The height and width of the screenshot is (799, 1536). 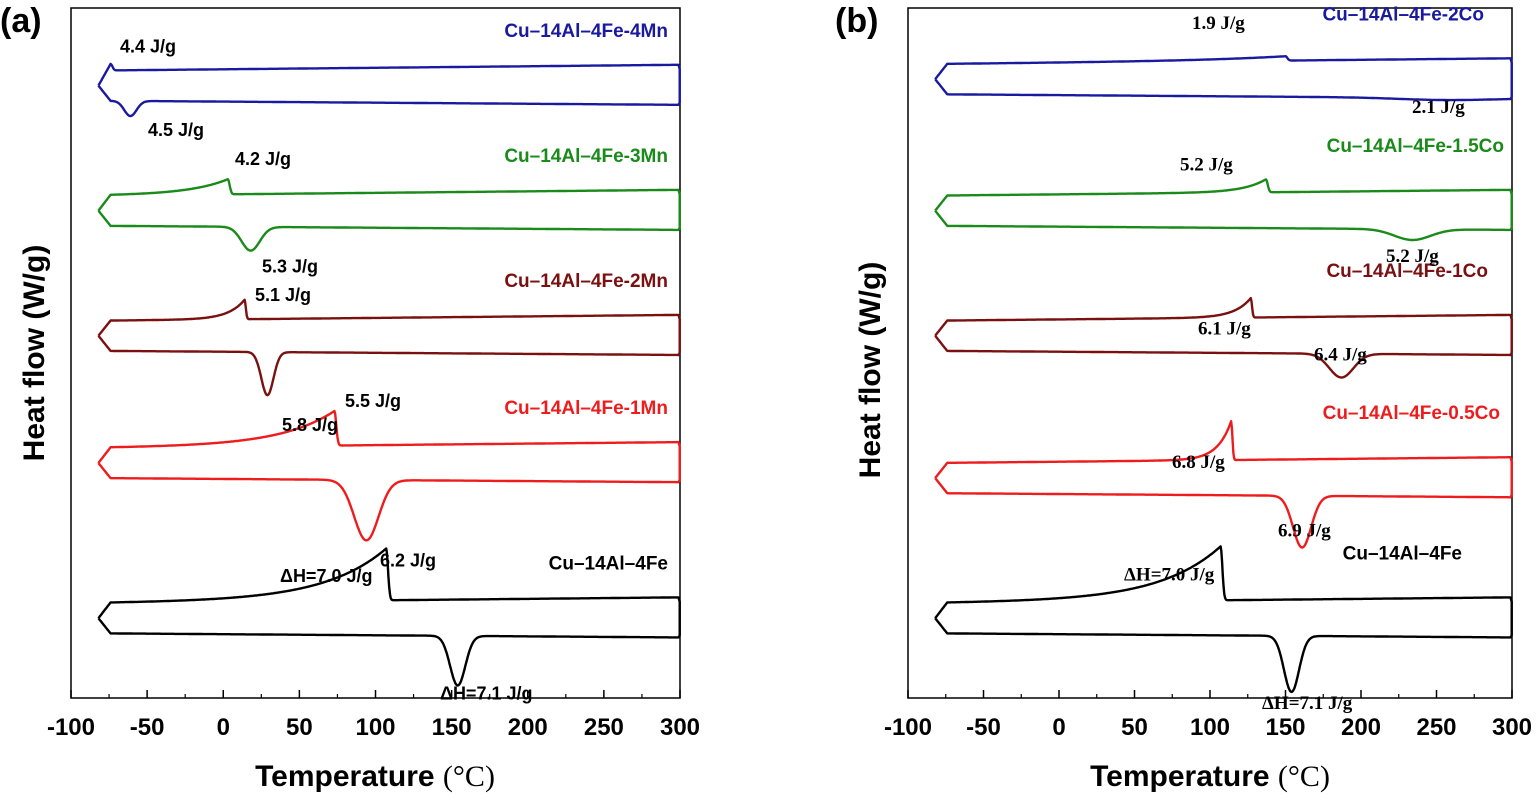 What do you see at coordinates (1223, 210) in the screenshot?
I see `panel-b-series-1-curve` at bounding box center [1223, 210].